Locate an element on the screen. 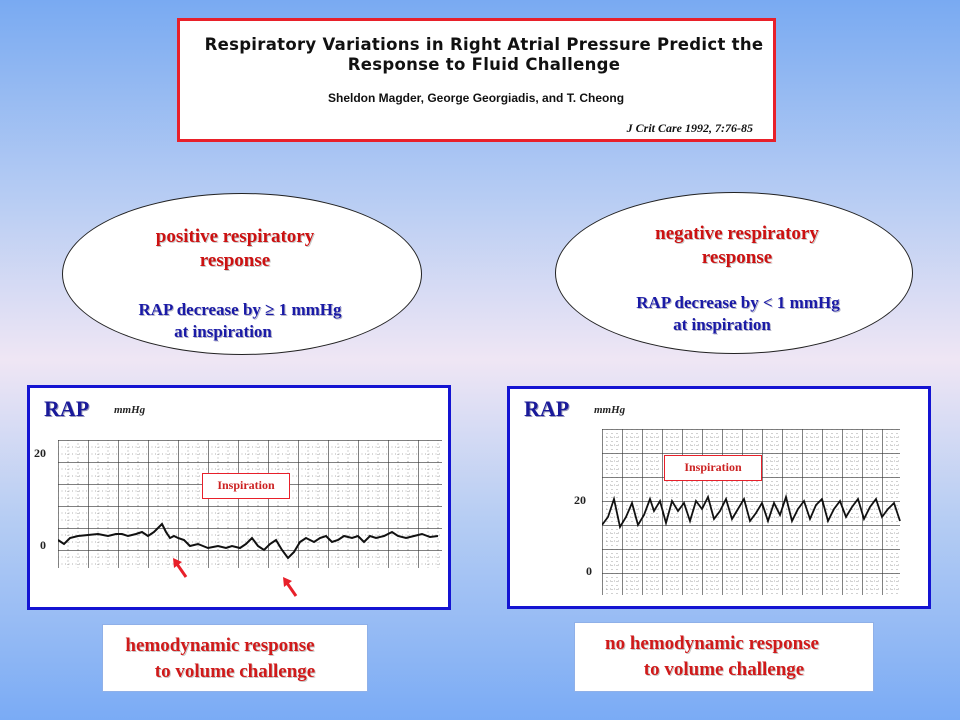 This screenshot has height=720, width=960. left-tick-0: 0 is located at coordinates (43, 545).